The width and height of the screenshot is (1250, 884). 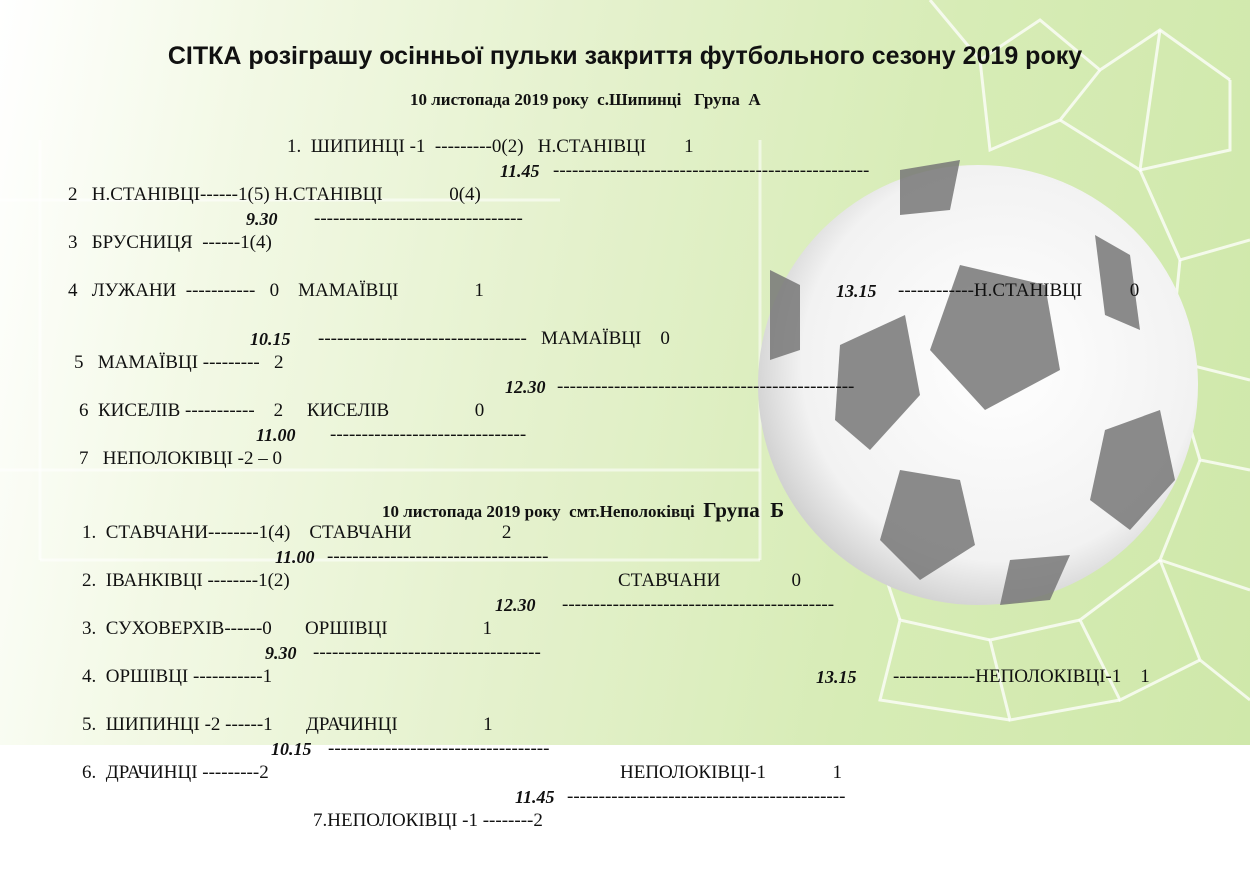 I want to click on group-b-label: Група Б, so click(x=744, y=510).